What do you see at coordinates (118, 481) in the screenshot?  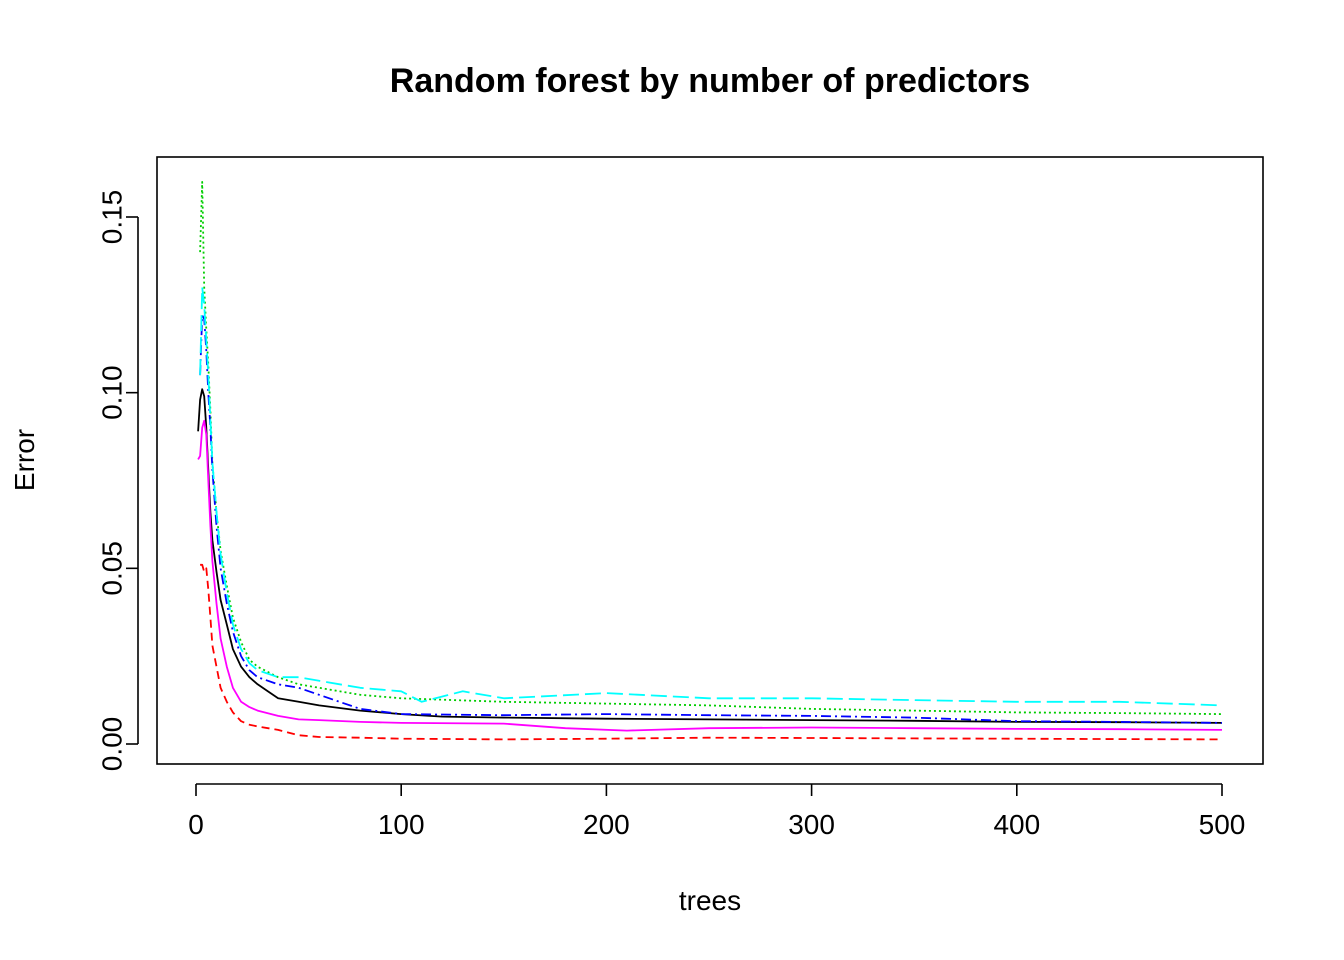 I see `y-axis: 0.00 0.05 0.10 0.15` at bounding box center [118, 481].